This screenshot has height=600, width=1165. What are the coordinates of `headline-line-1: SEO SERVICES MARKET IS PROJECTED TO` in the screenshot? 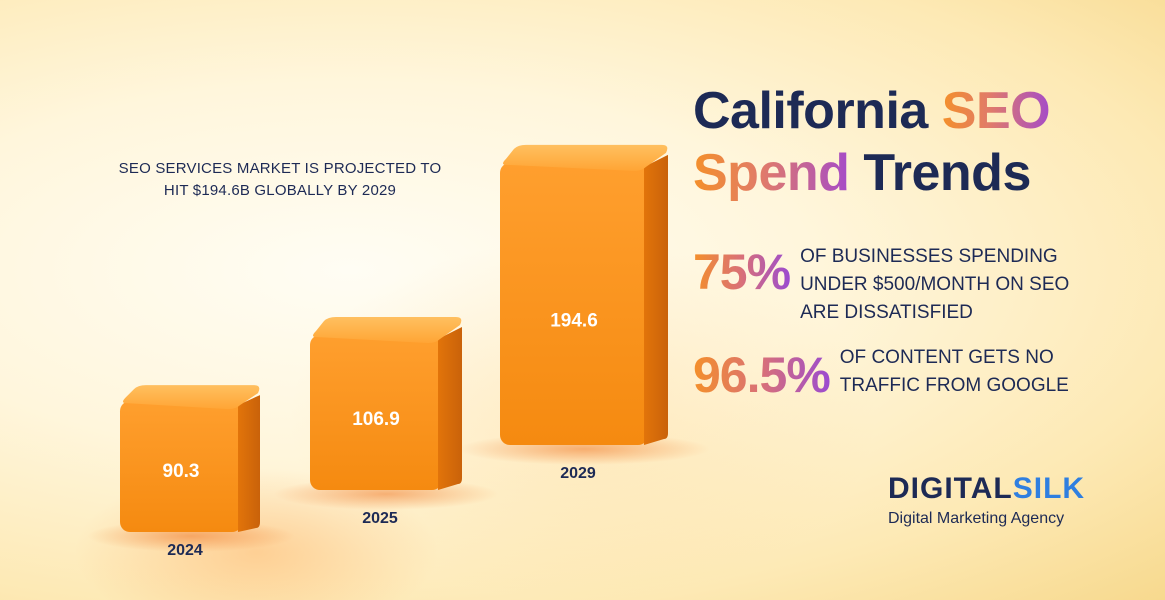 It's located at (280, 168).